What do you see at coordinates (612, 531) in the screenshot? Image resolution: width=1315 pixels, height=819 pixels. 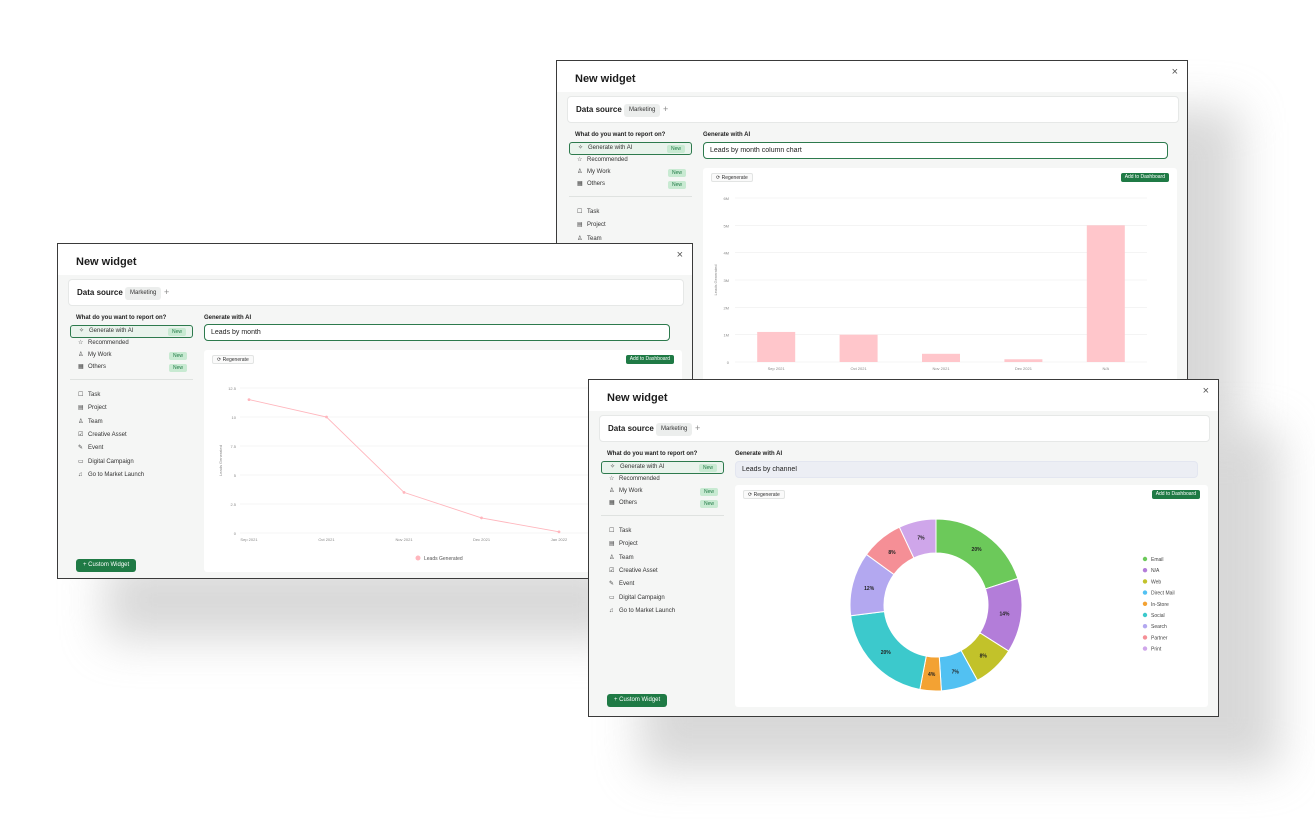 I see `task-icon: ☐` at bounding box center [612, 531].